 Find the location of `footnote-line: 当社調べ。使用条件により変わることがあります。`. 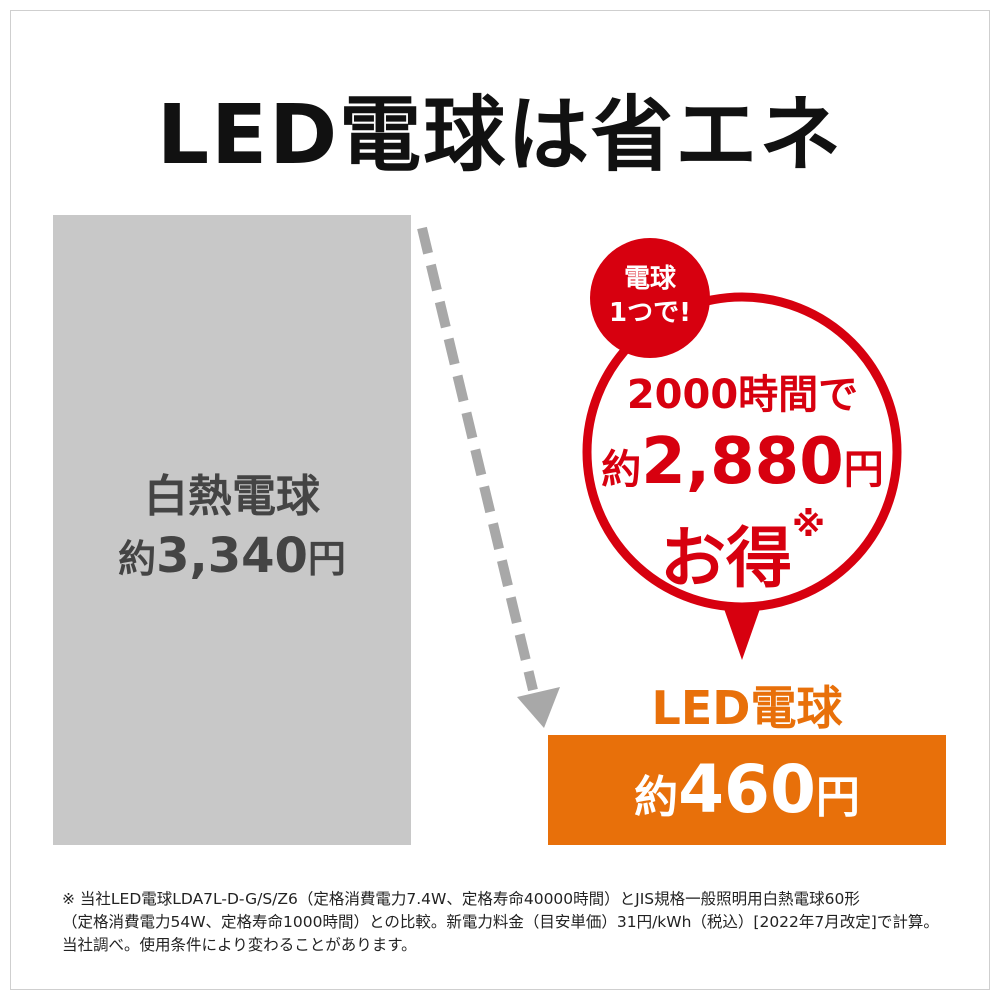

footnote-line: 当社調べ。使用条件により変わることがあります。 is located at coordinates (239, 945).